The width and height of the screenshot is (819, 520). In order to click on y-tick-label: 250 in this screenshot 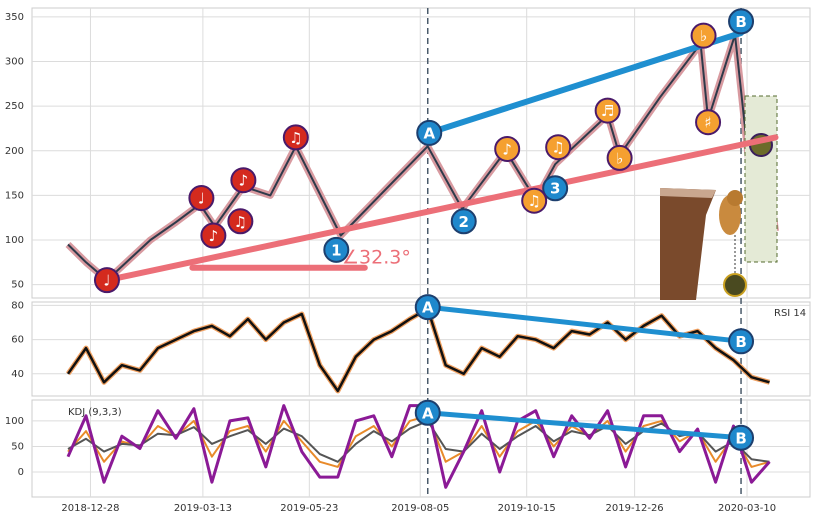, I will do `click(14, 106)`.